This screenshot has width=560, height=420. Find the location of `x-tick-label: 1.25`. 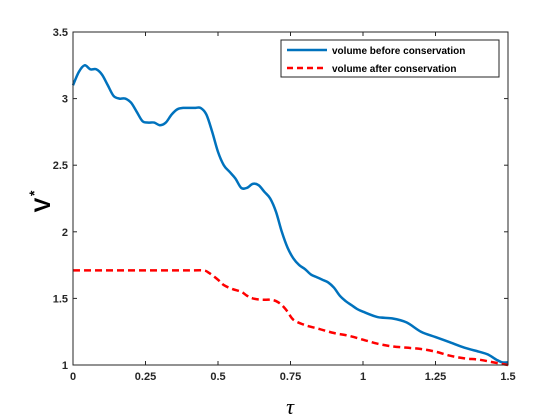

x-tick-label: 1.25 is located at coordinates (435, 377).